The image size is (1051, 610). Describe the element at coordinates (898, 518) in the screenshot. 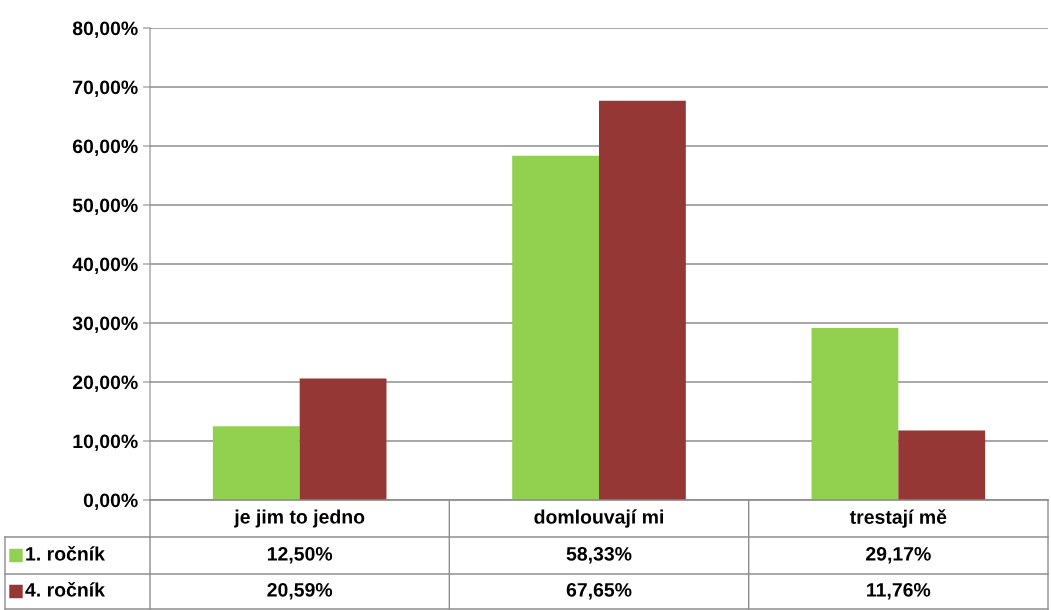

I see `x-tick-label: trestají mě` at that location.